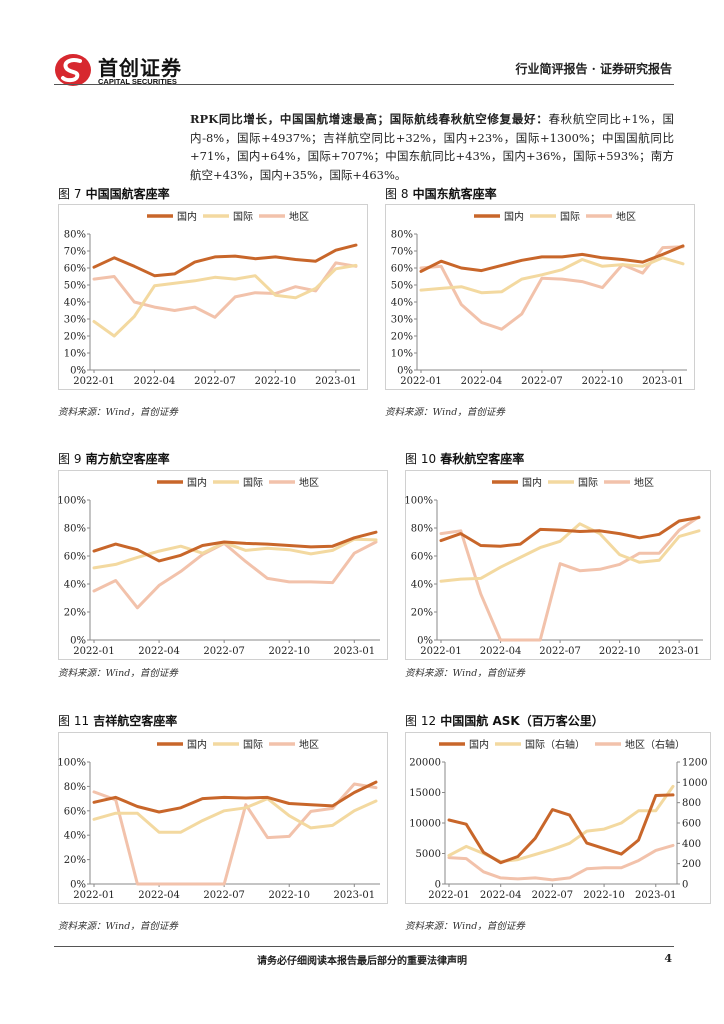 The image size is (724, 1024). Describe the element at coordinates (593, 69) in the screenshot. I see `report-type: 行业简评报告 · 证券研究报告` at that location.